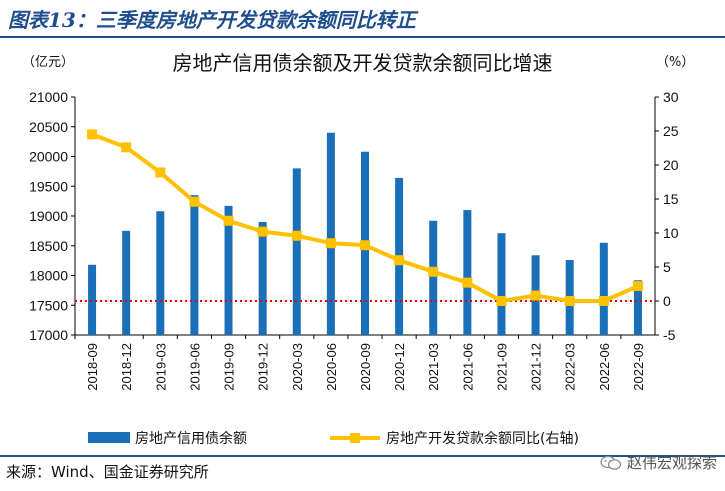  What do you see at coordinates (109, 437) in the screenshot?
I see `legend-bar-swatch` at bounding box center [109, 437].